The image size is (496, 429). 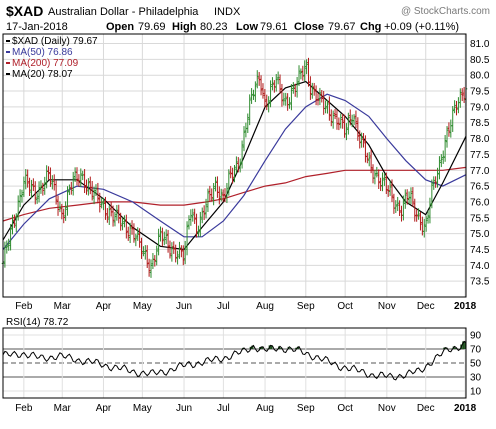 What do you see at coordinates (234, 194) in the screenshot?
I see `ma200-line` at bounding box center [234, 194].